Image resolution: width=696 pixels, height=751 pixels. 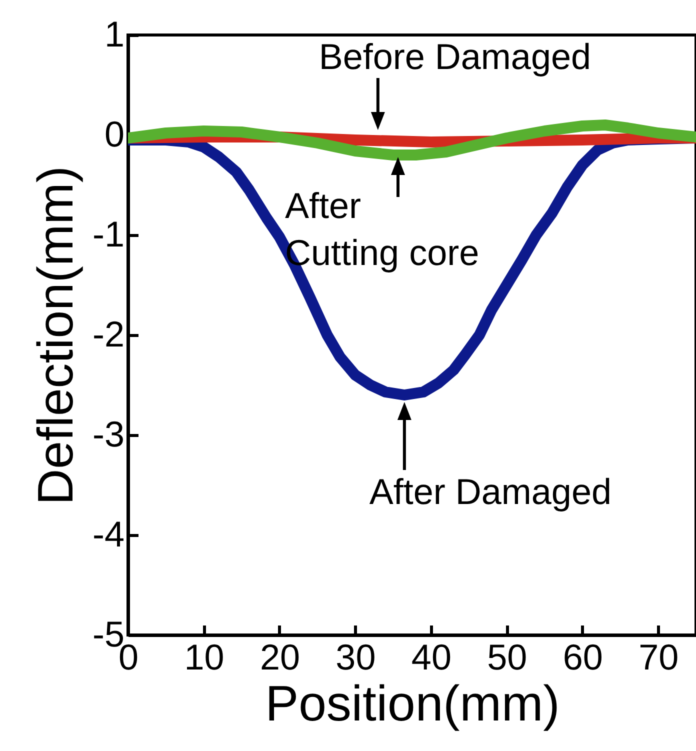 I want to click on x-tick-label: 70, so click(x=658, y=657).